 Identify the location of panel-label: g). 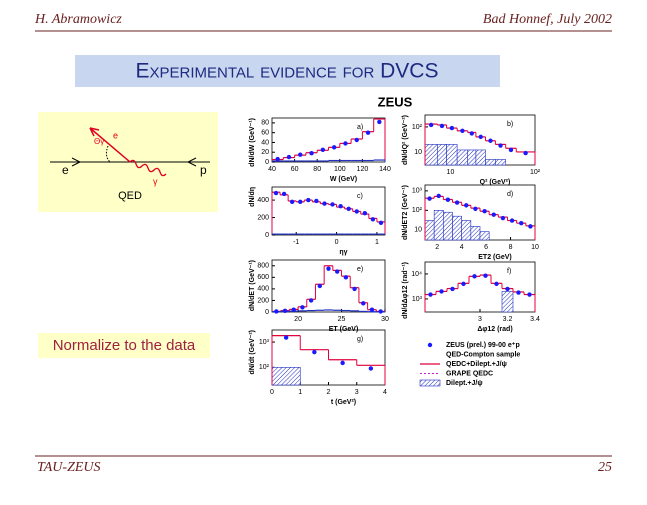
(360, 339).